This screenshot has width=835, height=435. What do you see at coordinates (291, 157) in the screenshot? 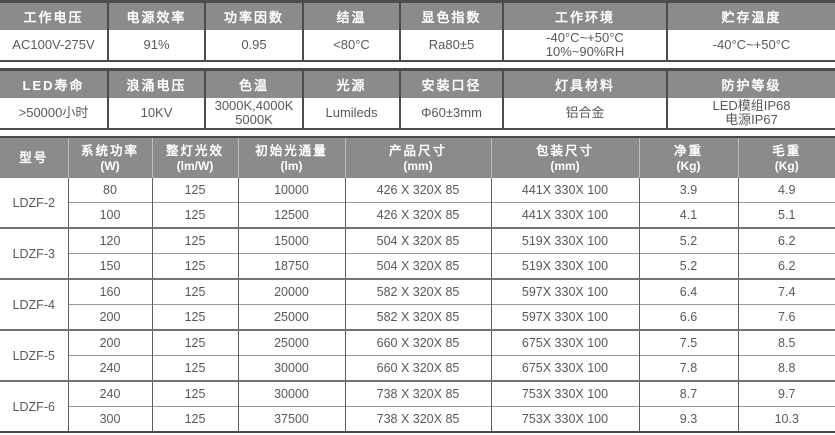
I see `column-header-initial-flux: 初始光通量 (lm)` at bounding box center [291, 157].